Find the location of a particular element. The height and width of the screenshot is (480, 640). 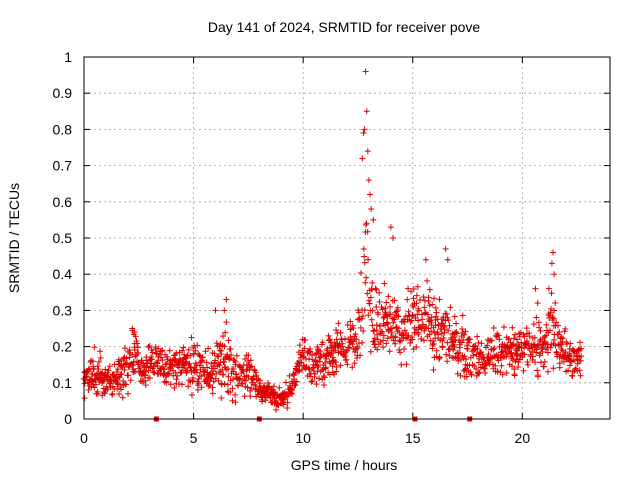

y-tick-label: 0.9 is located at coordinates (63, 93).